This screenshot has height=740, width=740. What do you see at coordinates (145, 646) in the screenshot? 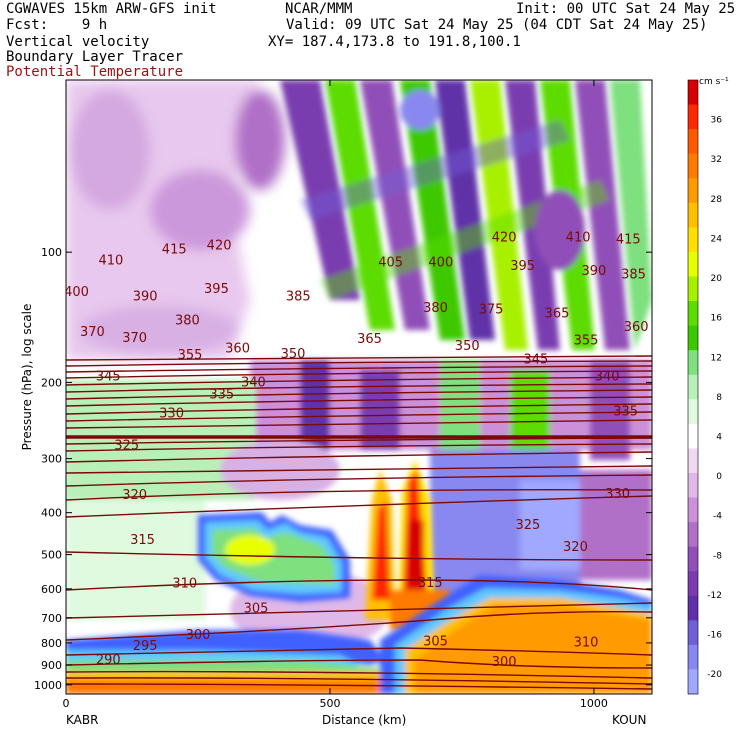
I see `theta-contour-label: 295` at bounding box center [145, 646].